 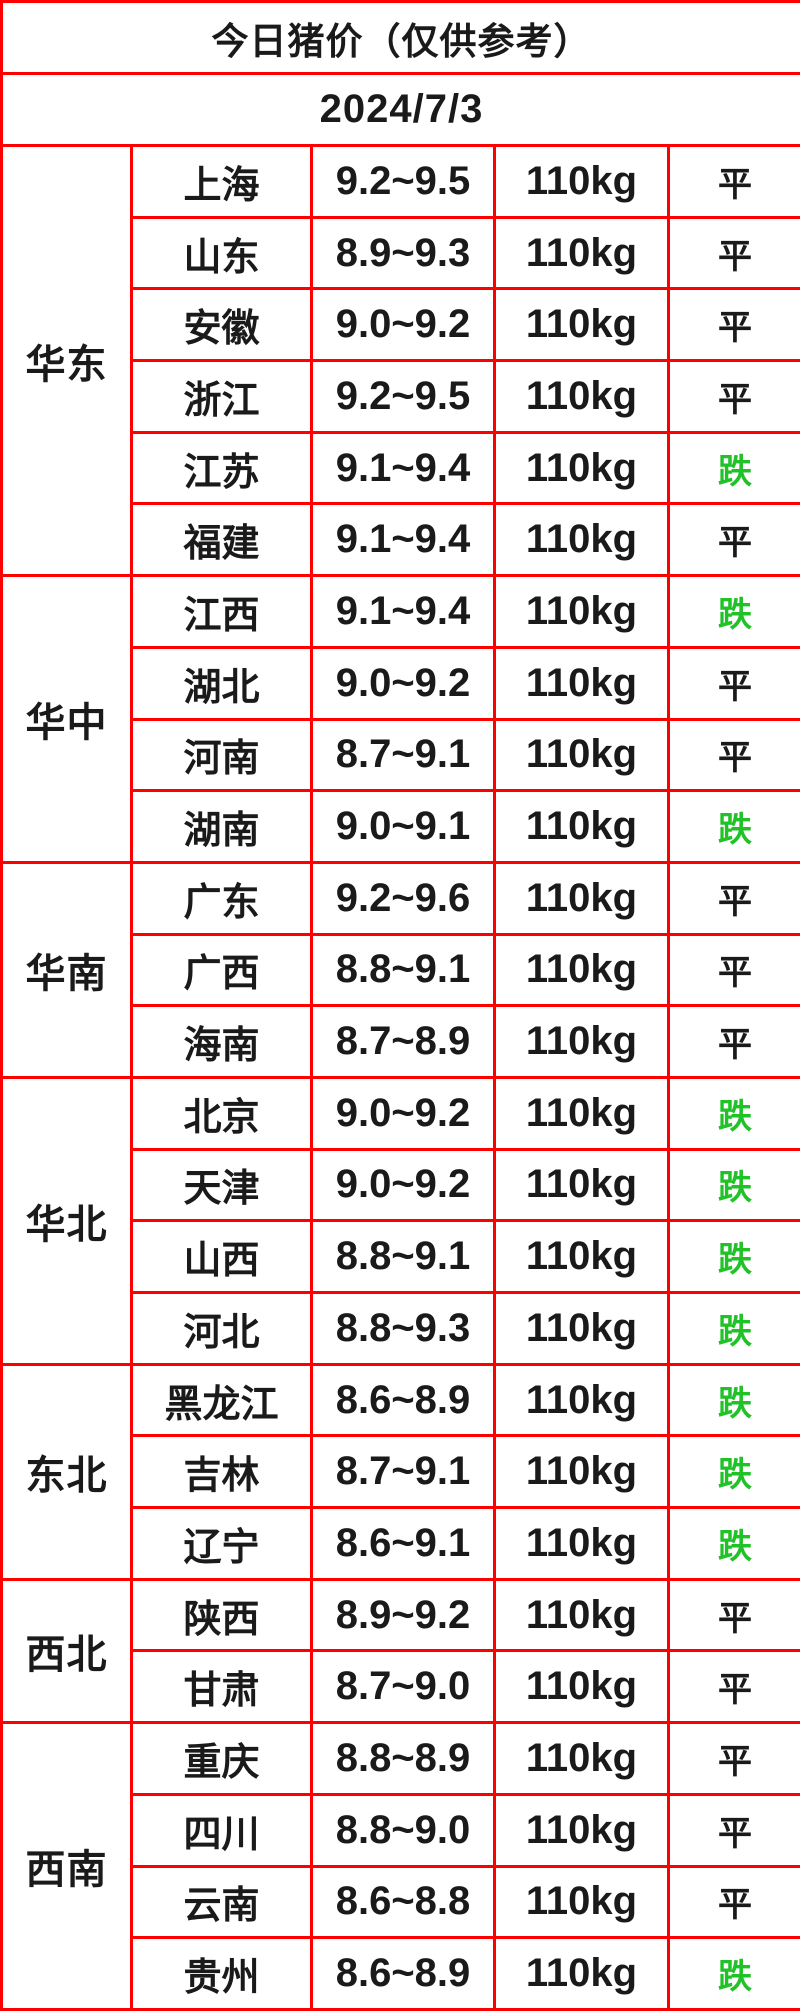 I want to click on date-label: 2024/7/3, so click(x=401, y=110).